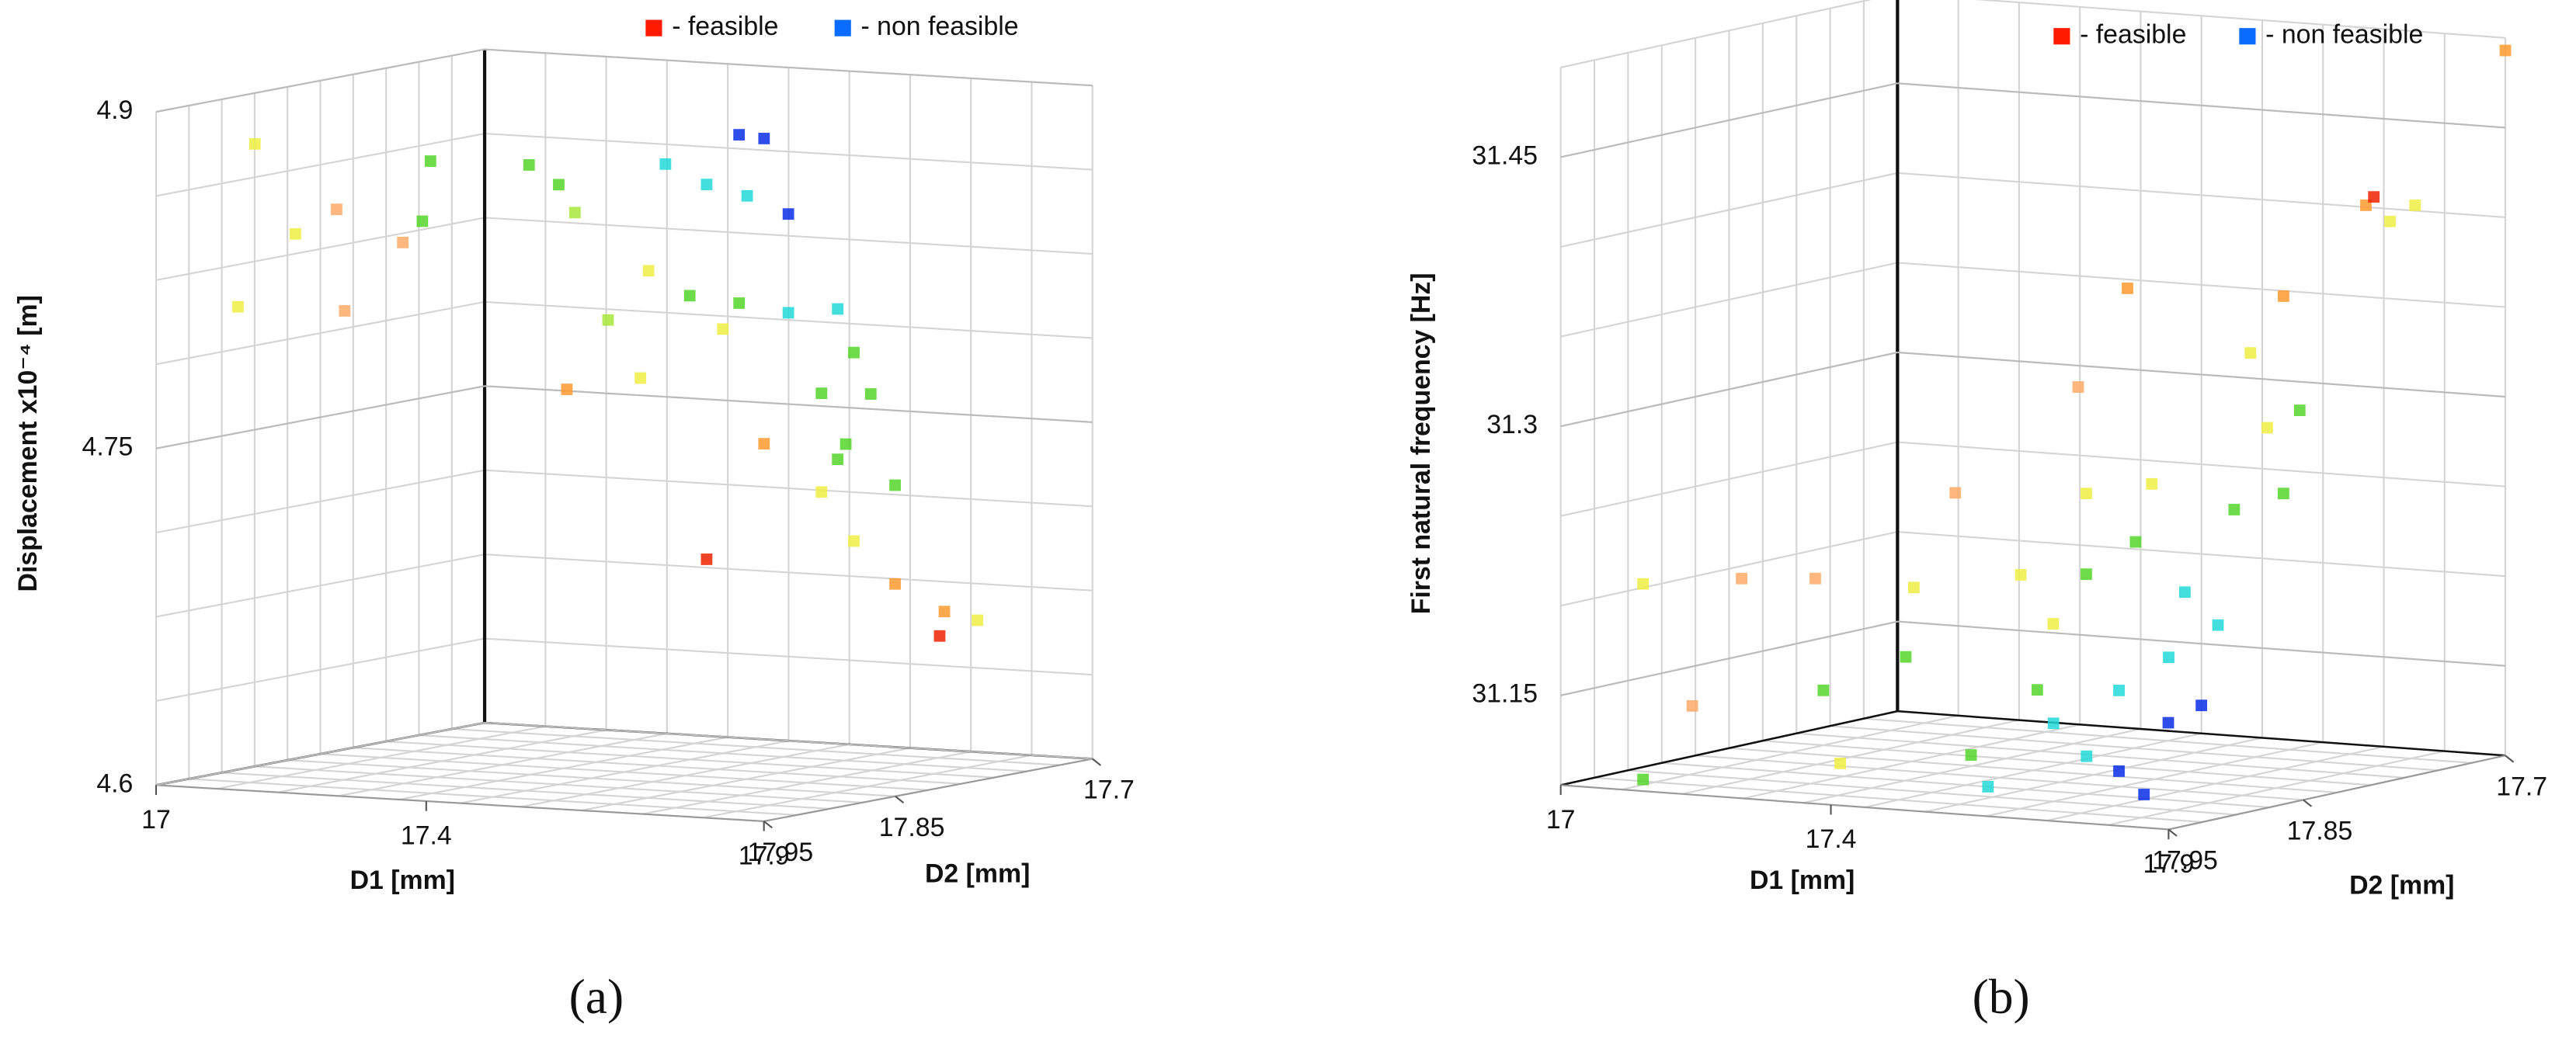  Describe the element at coordinates (725, 26) in the screenshot. I see `legend-label: - feasible` at that location.